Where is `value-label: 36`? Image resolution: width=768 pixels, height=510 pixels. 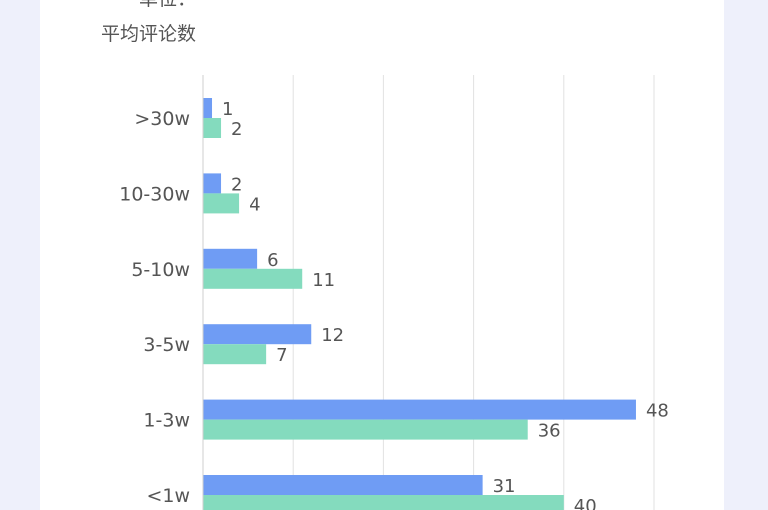 value-label: 36 is located at coordinates (549, 431).